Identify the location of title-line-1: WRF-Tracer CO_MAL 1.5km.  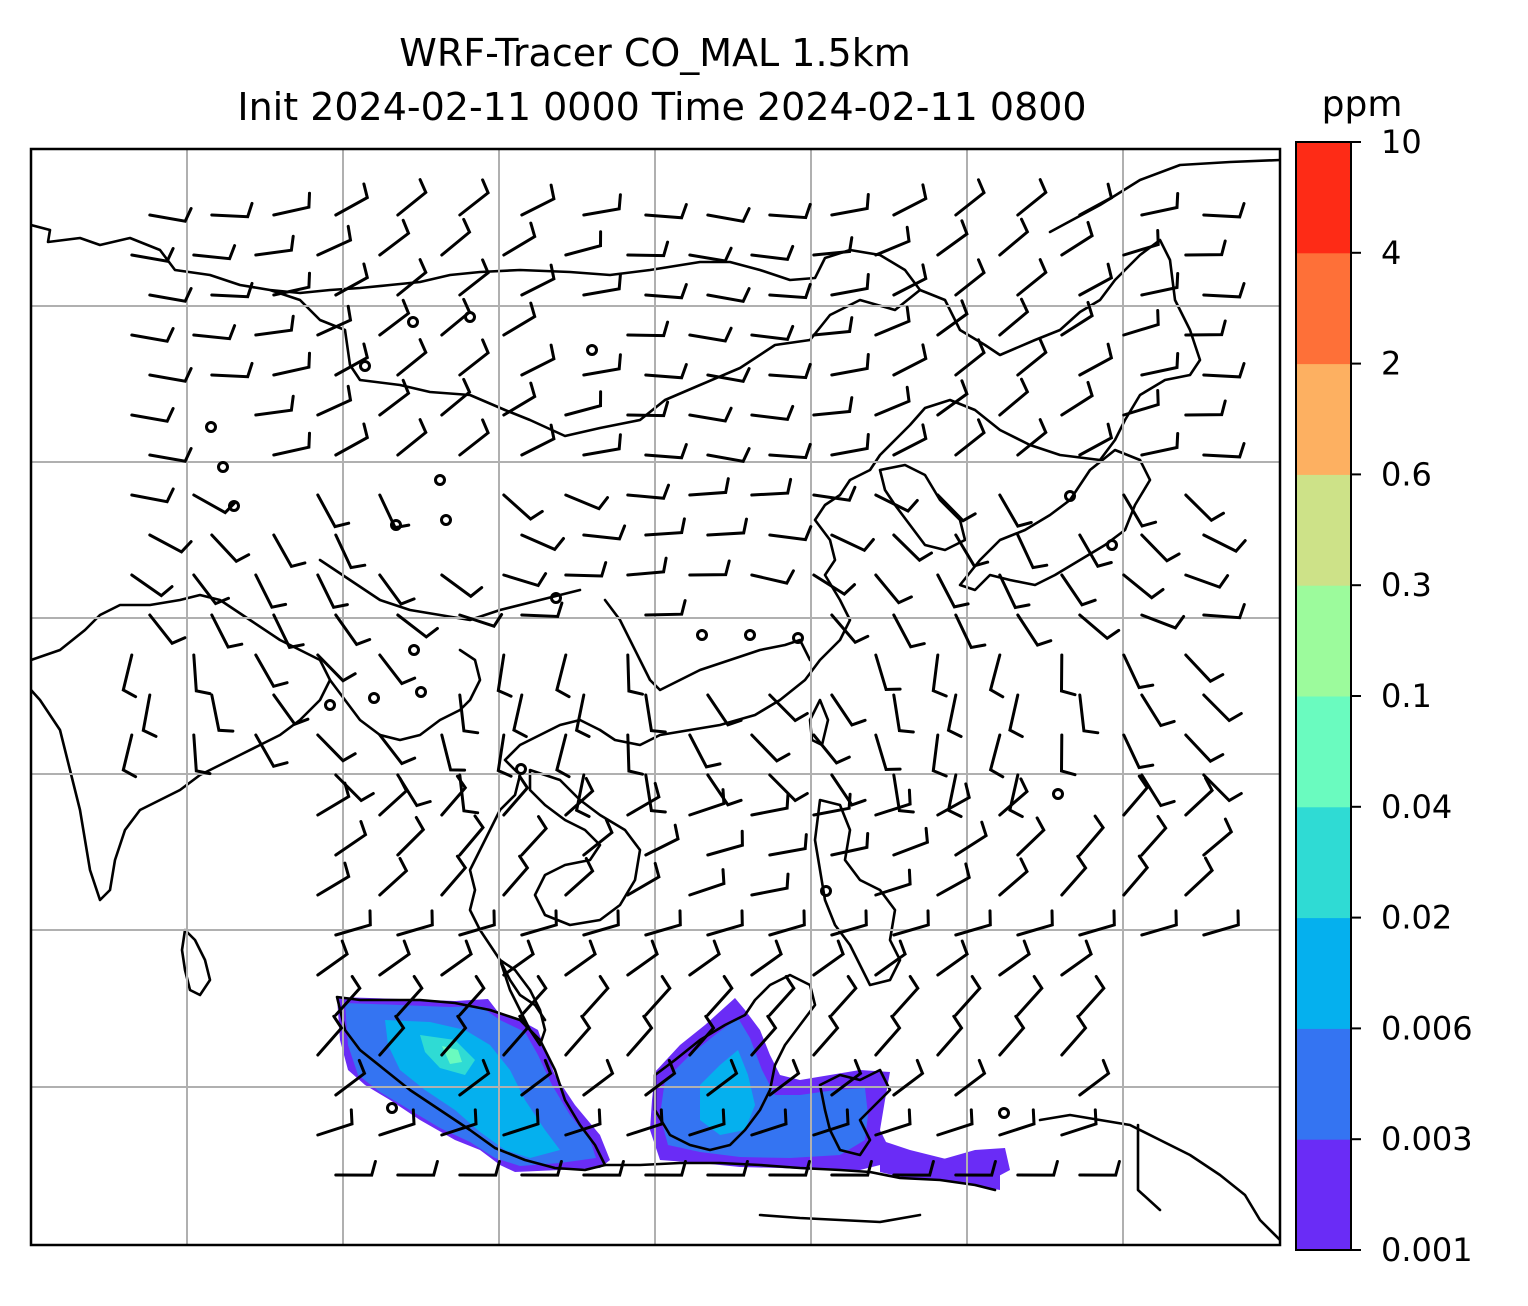
(655, 53).